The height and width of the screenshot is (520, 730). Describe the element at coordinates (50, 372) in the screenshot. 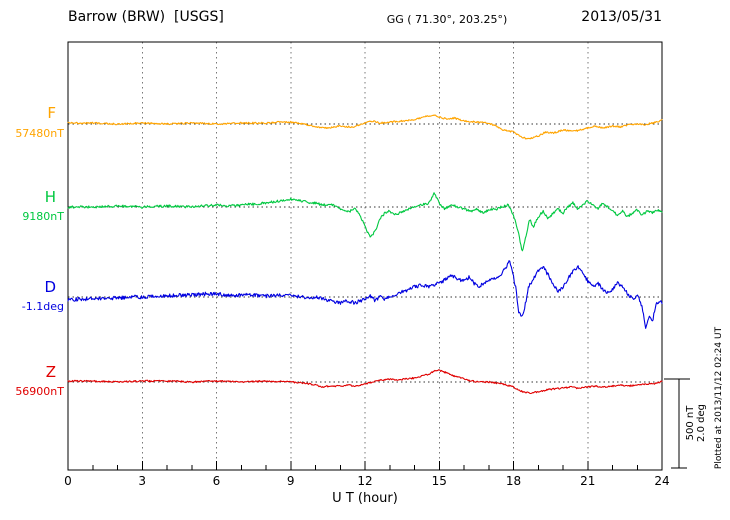

I see `channel-Z-label: Z` at that location.